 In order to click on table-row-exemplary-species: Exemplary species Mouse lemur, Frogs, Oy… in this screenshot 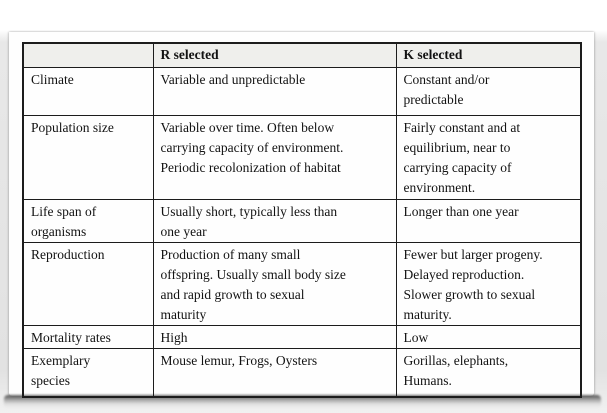, I will do `click(302, 372)`.